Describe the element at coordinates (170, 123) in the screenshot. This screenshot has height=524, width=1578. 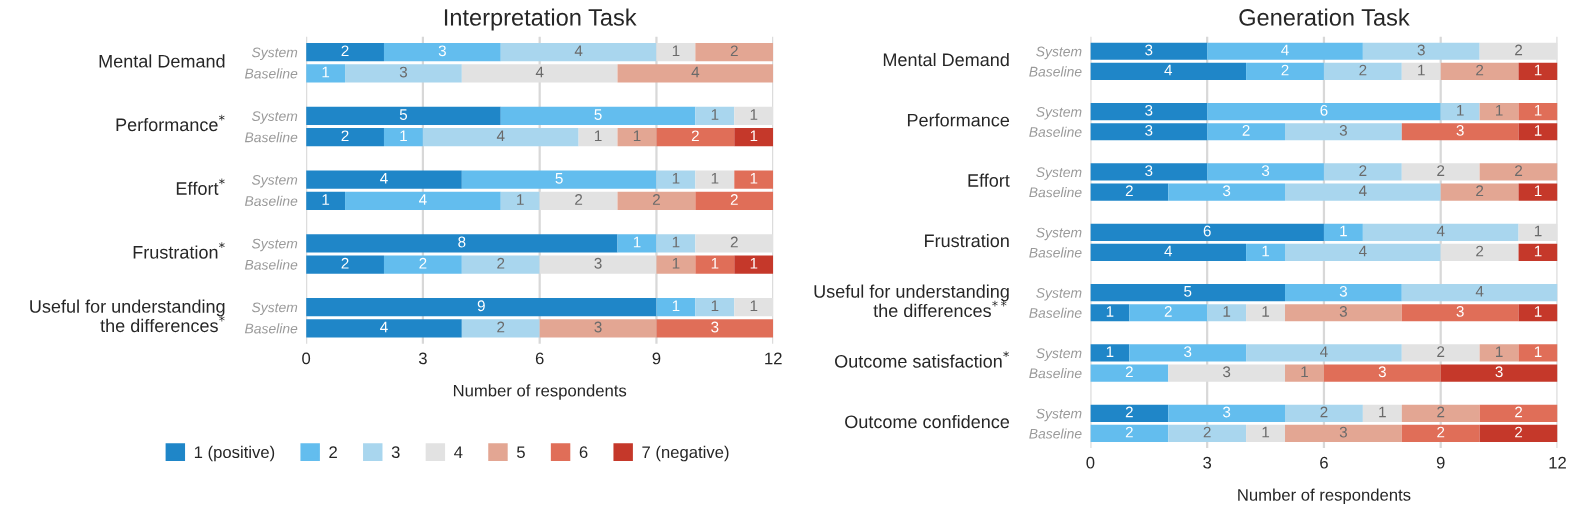
I see `text: Performance$^{*}$` at that location.